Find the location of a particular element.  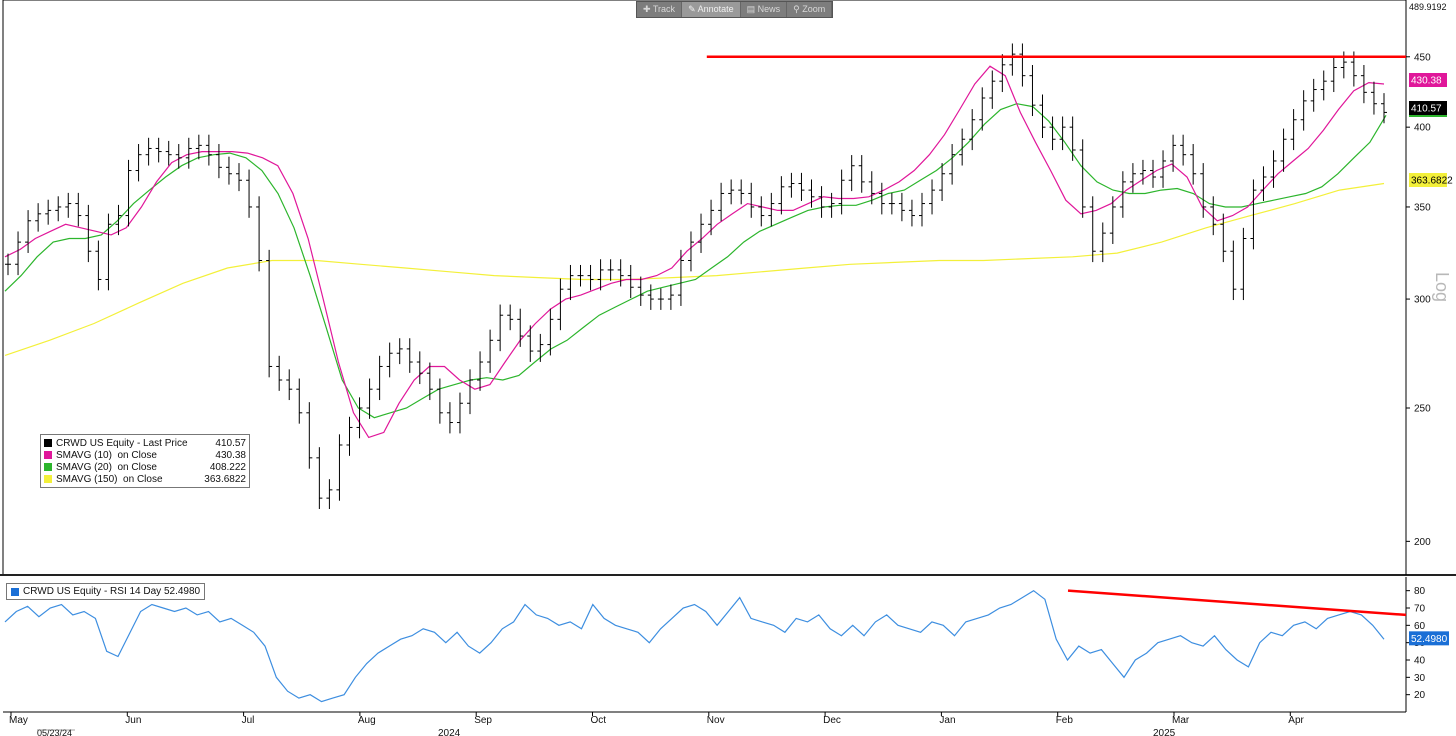

x-year-label-2025: 2025 is located at coordinates (1164, 732).